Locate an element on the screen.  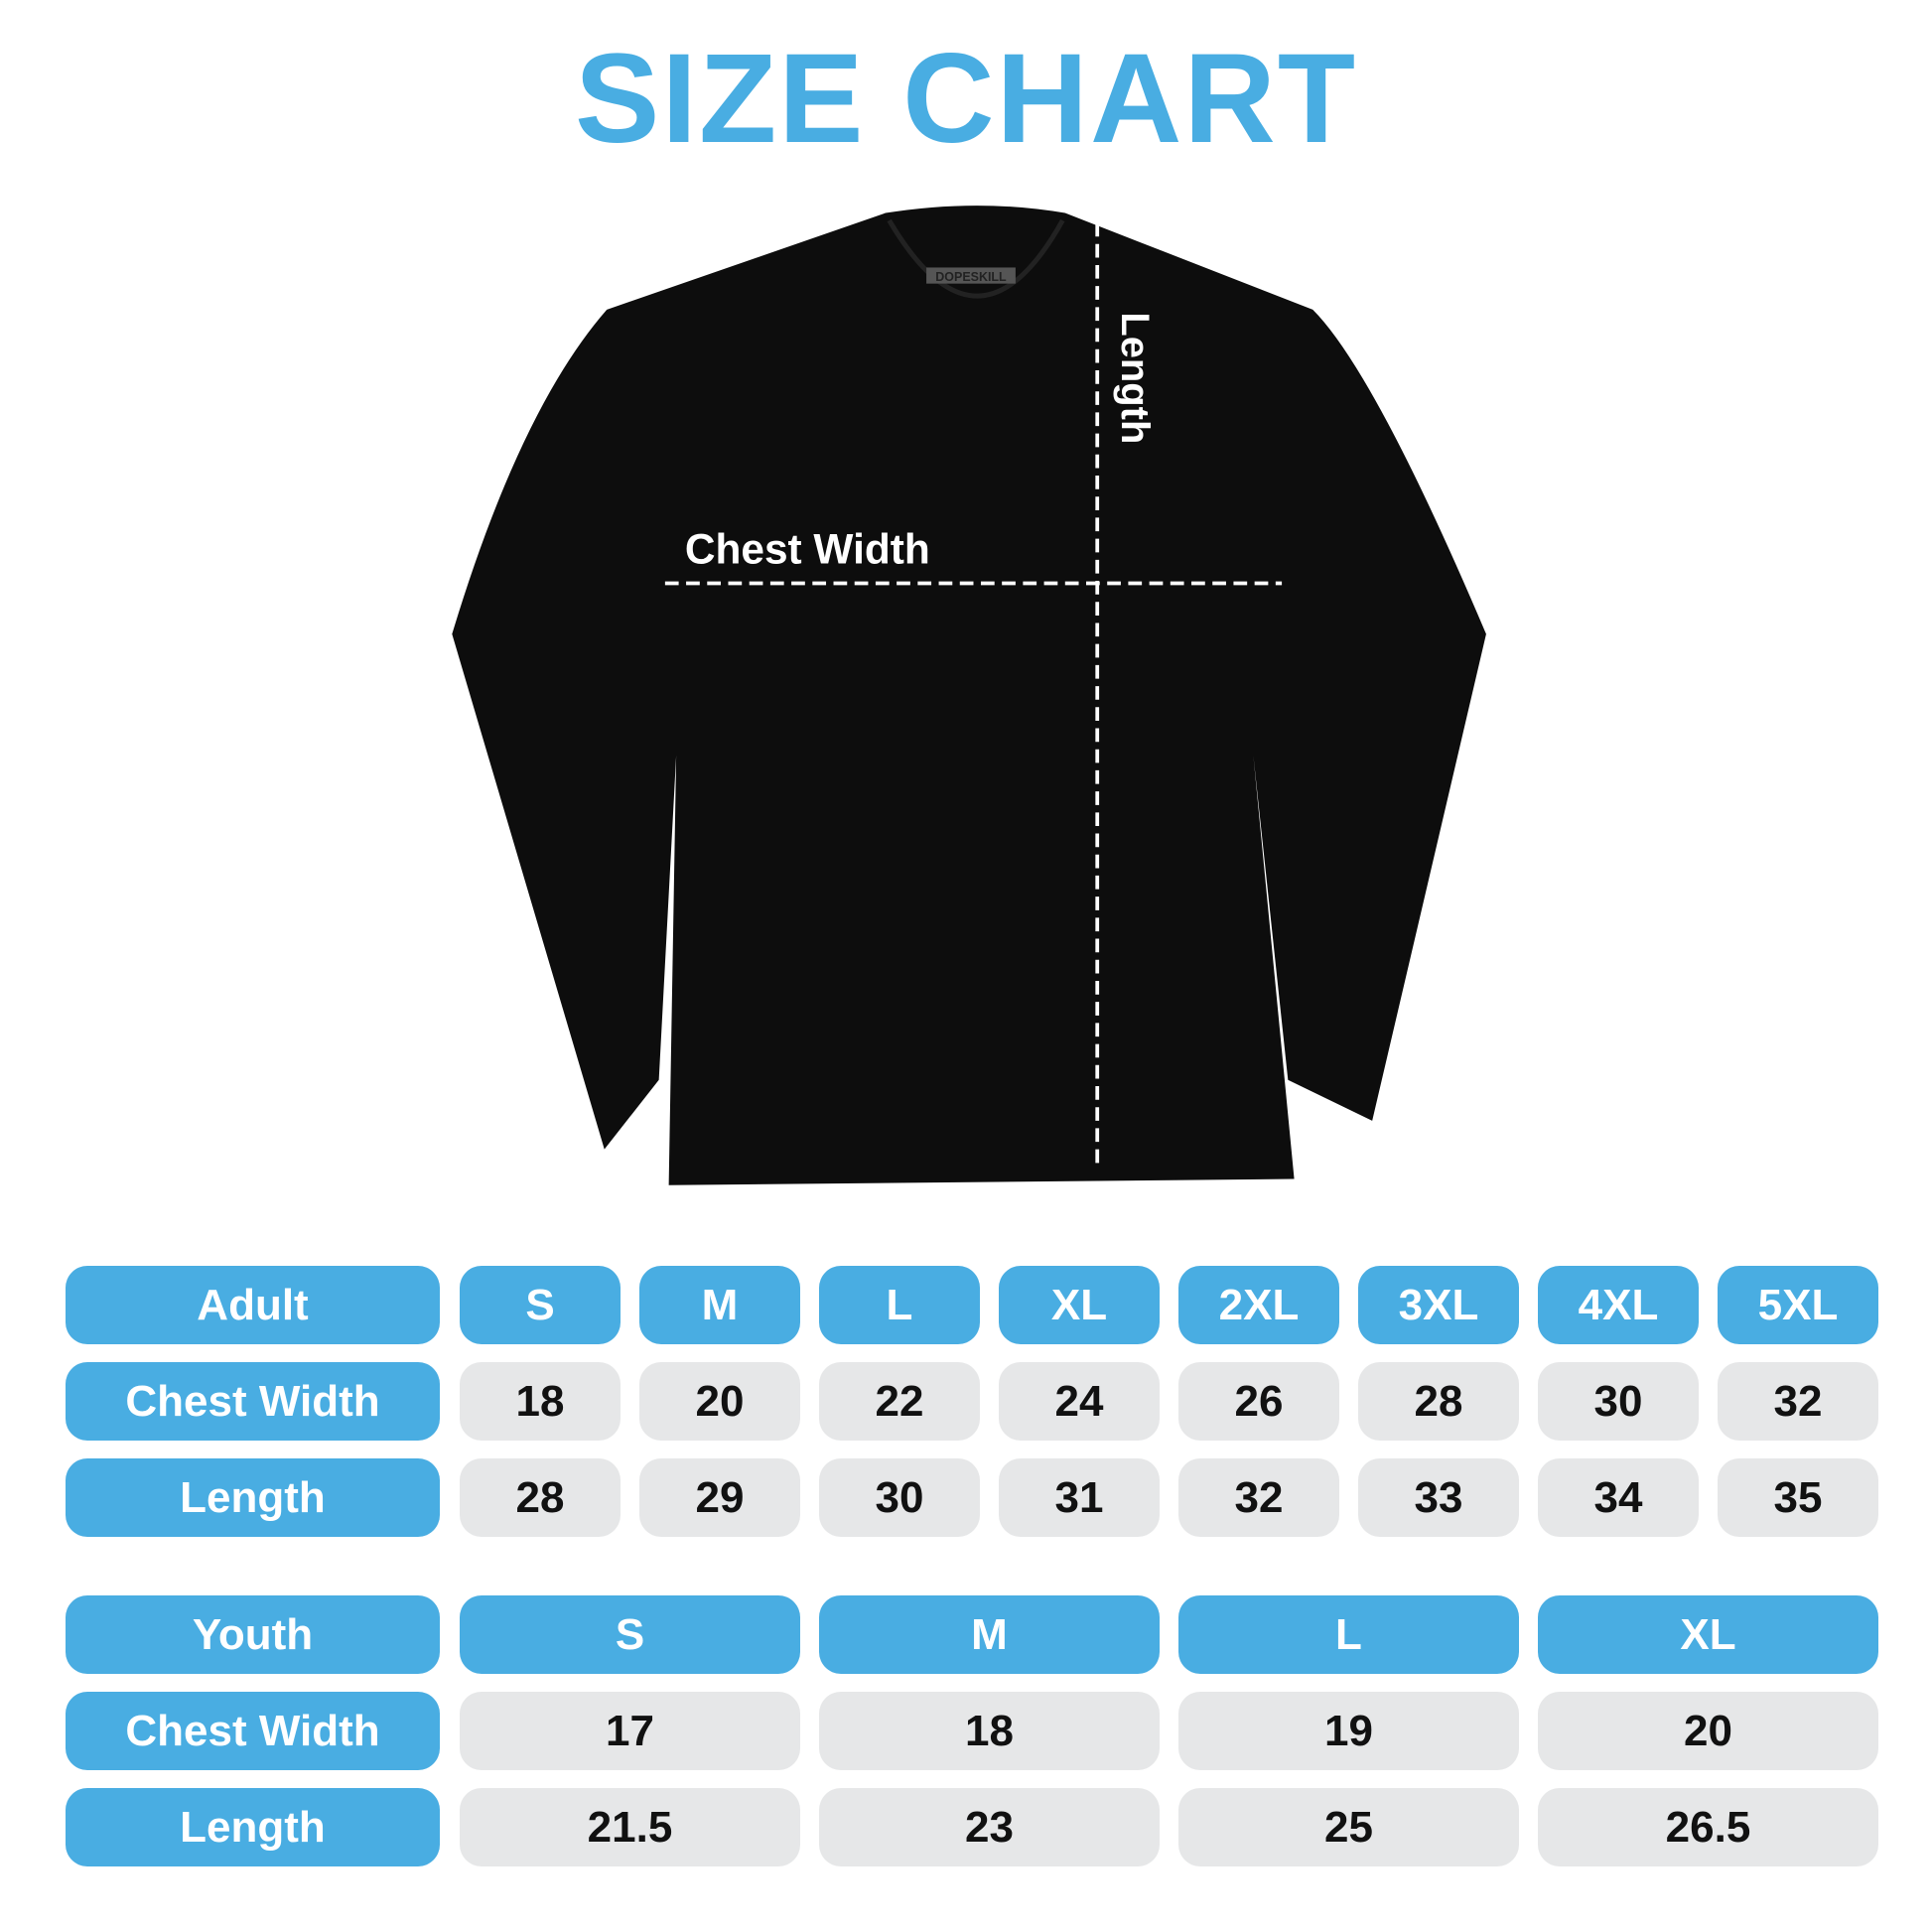
size-value: 26.5 is located at coordinates (1708, 1827).